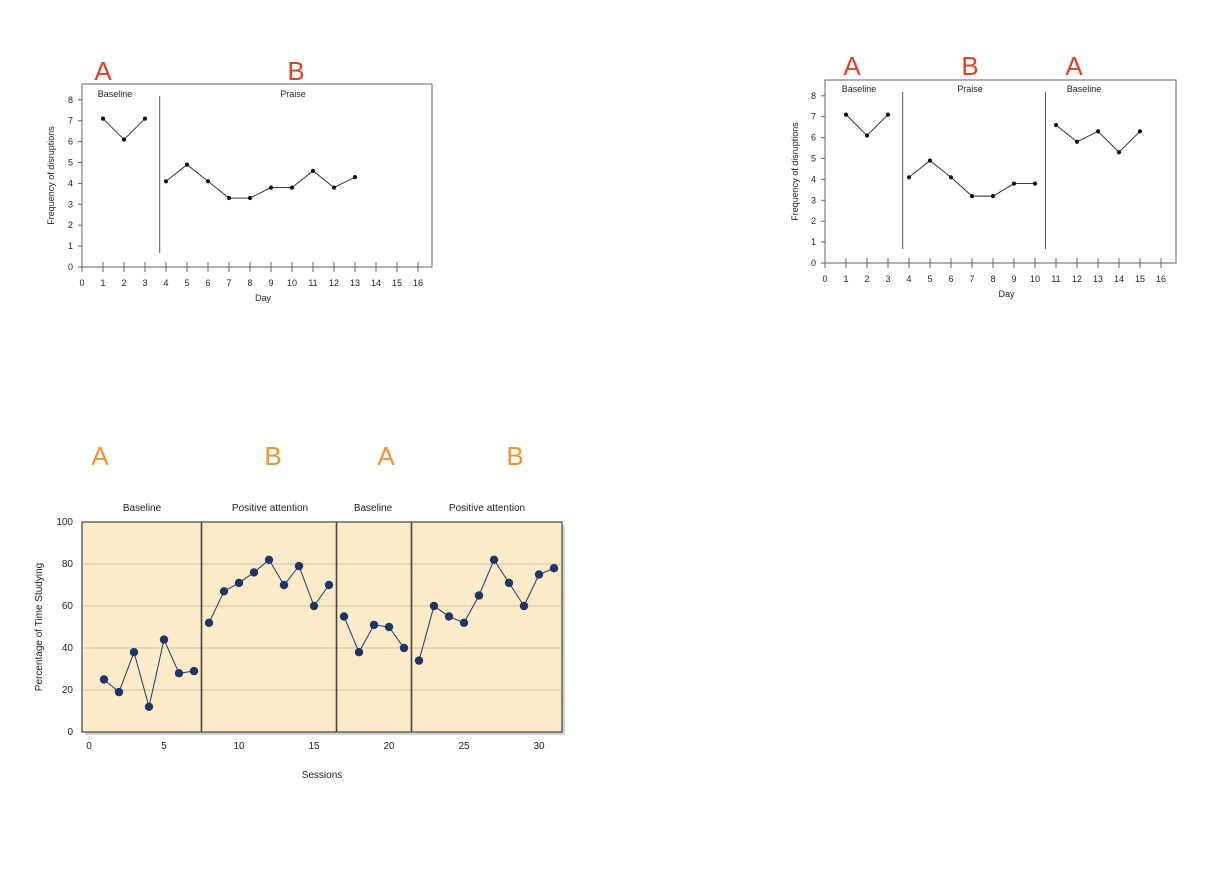 This screenshot has height=876, width=1226. What do you see at coordinates (39, 627) in the screenshot?
I see `y-axis-label: Percentage of Time Studying` at bounding box center [39, 627].